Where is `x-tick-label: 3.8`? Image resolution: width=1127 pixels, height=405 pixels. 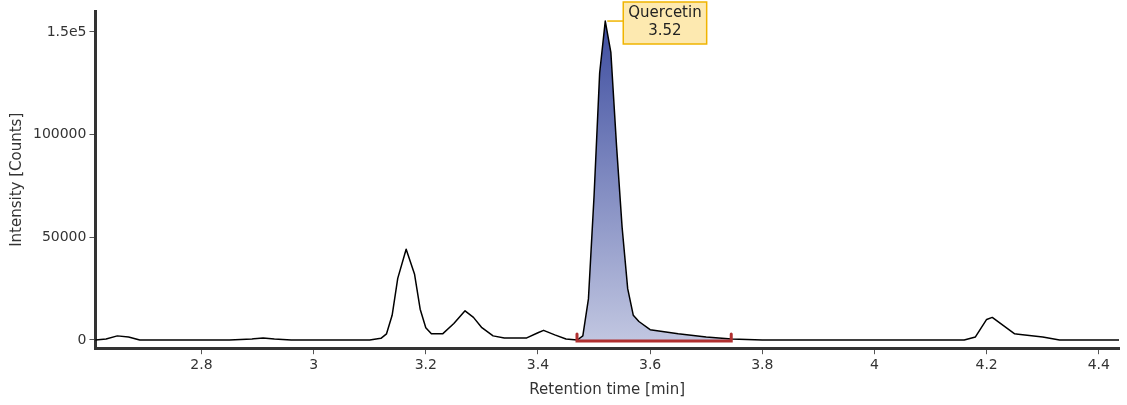
x-tick-label: 3.8 is located at coordinates (762, 364).